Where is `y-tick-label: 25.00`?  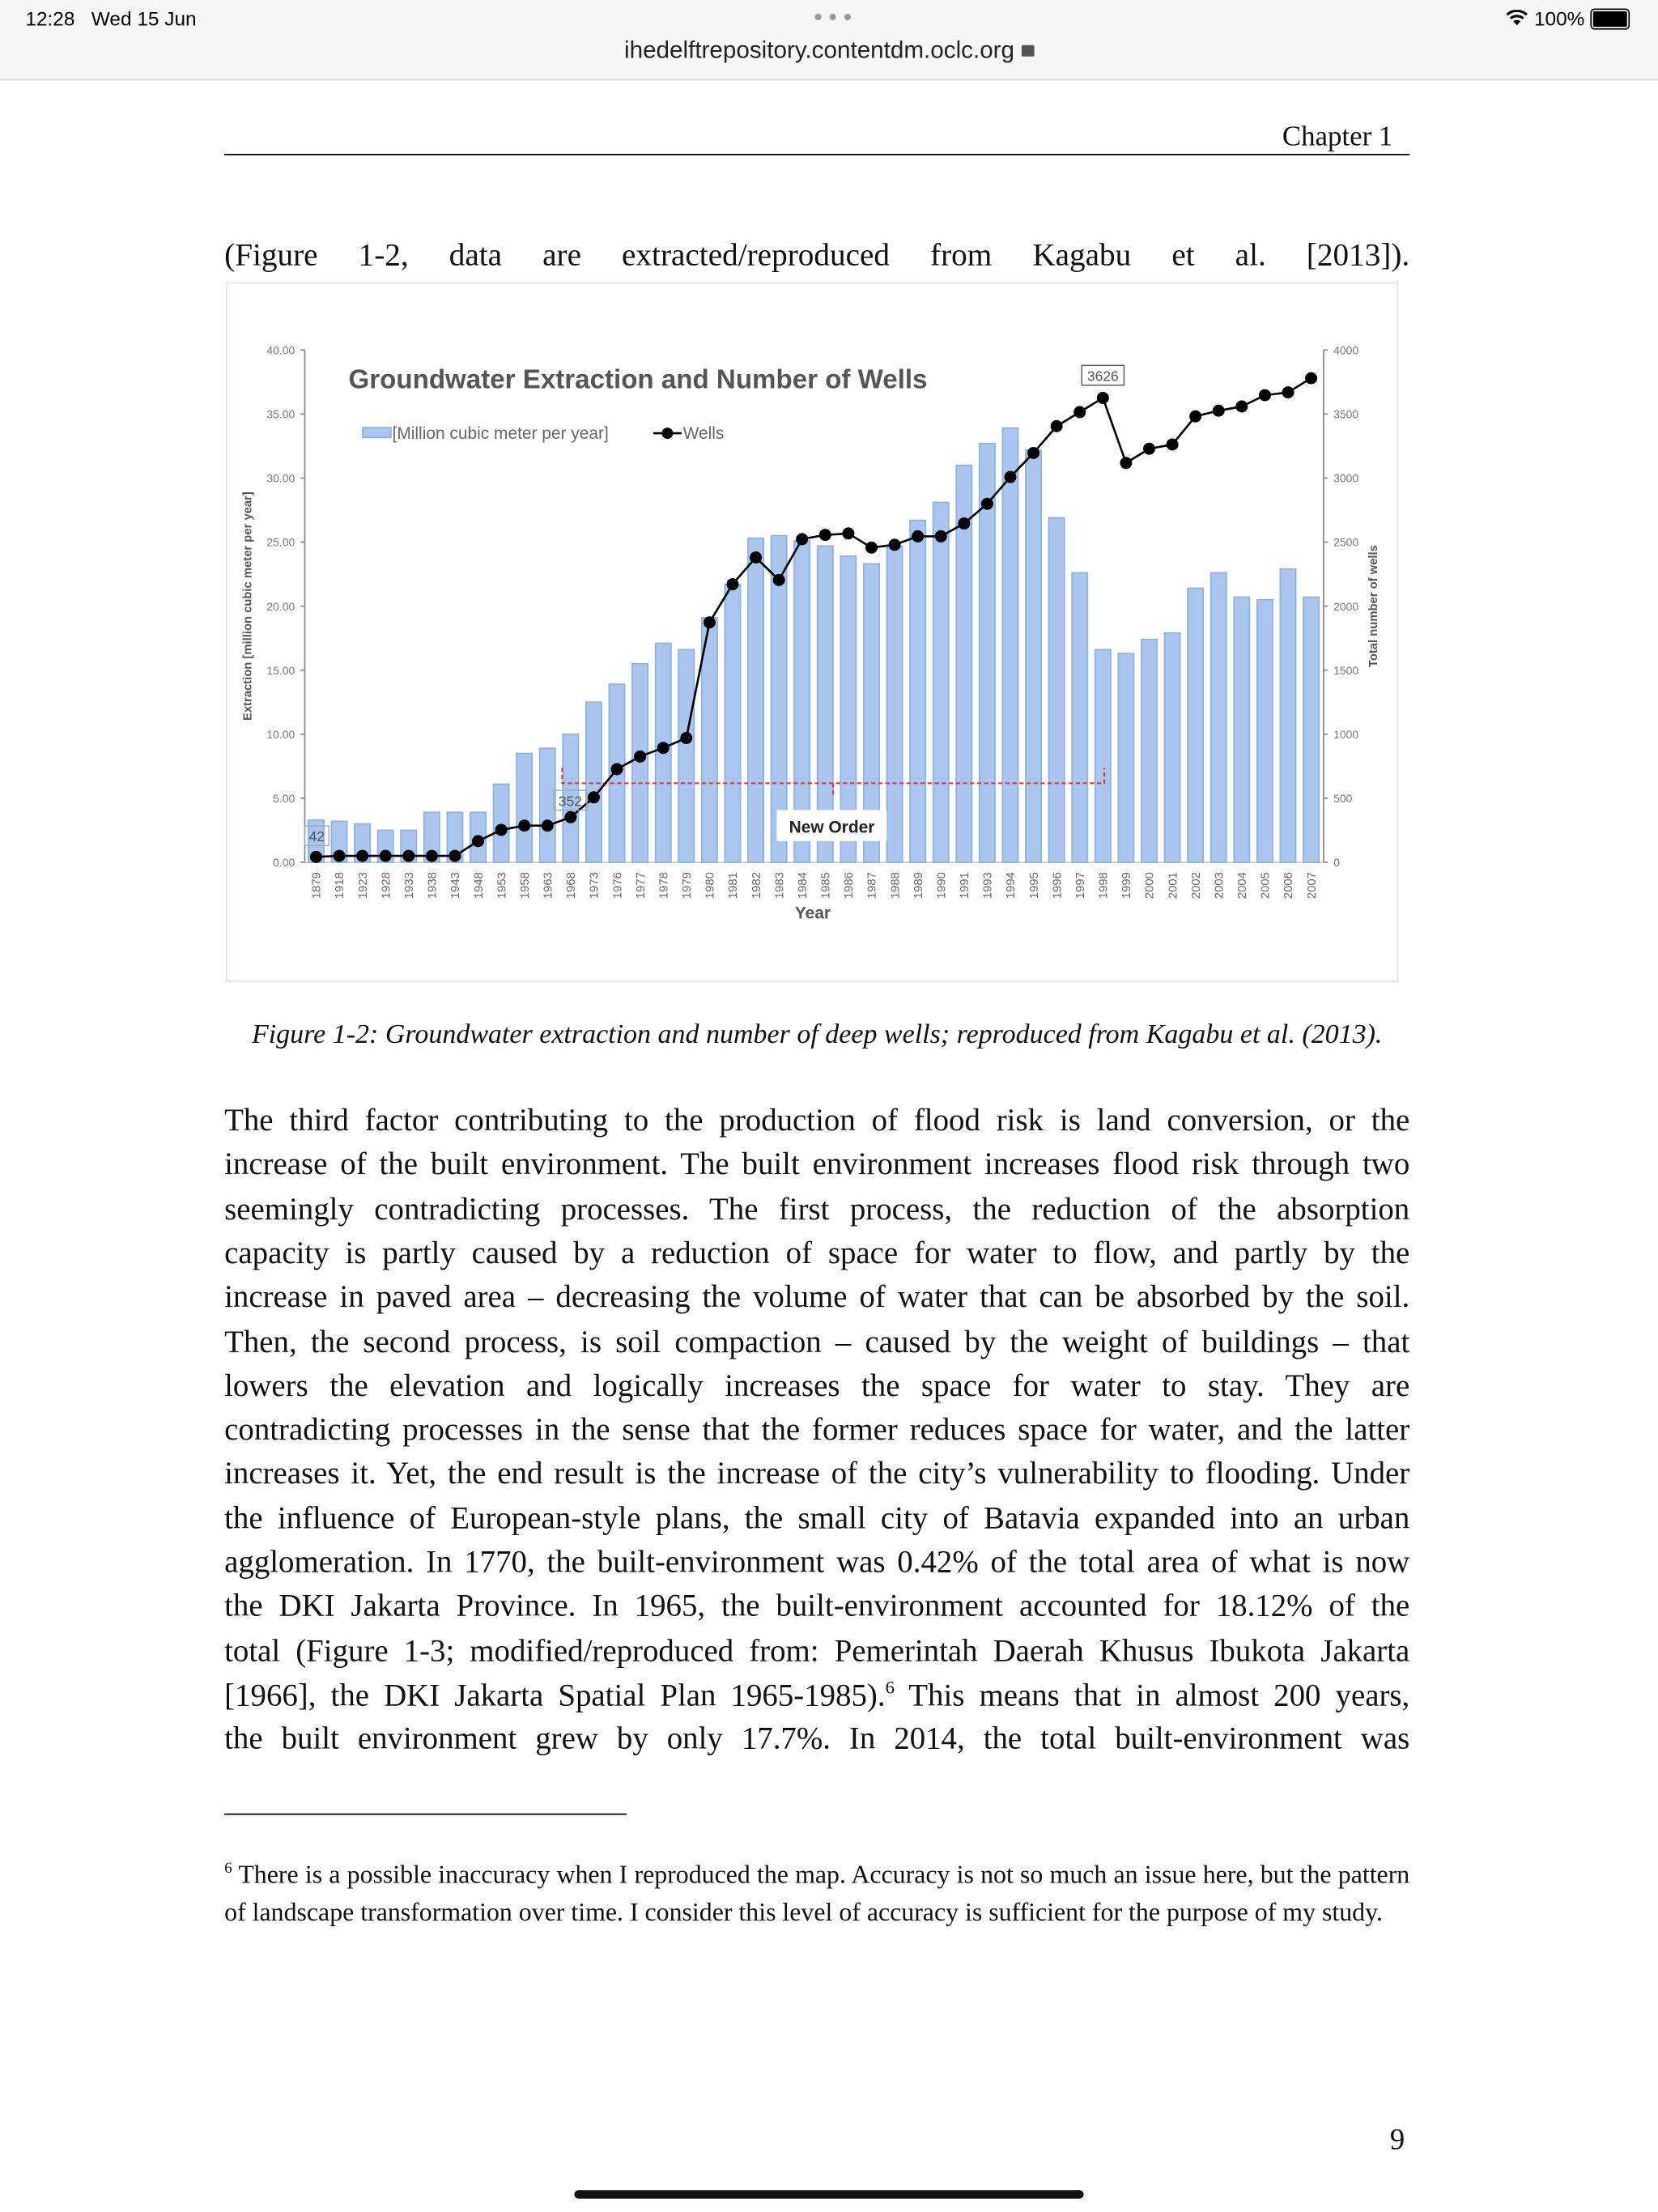
y-tick-label: 25.00 is located at coordinates (280, 543).